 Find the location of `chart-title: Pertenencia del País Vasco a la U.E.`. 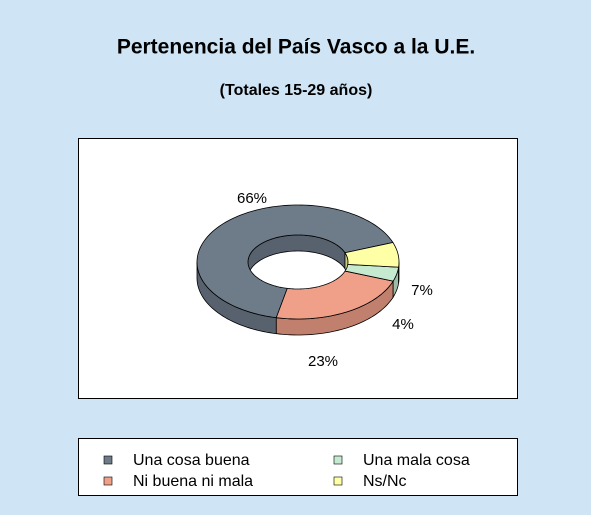

chart-title: Pertenencia del País Vasco a la U.E. is located at coordinates (296, 47).